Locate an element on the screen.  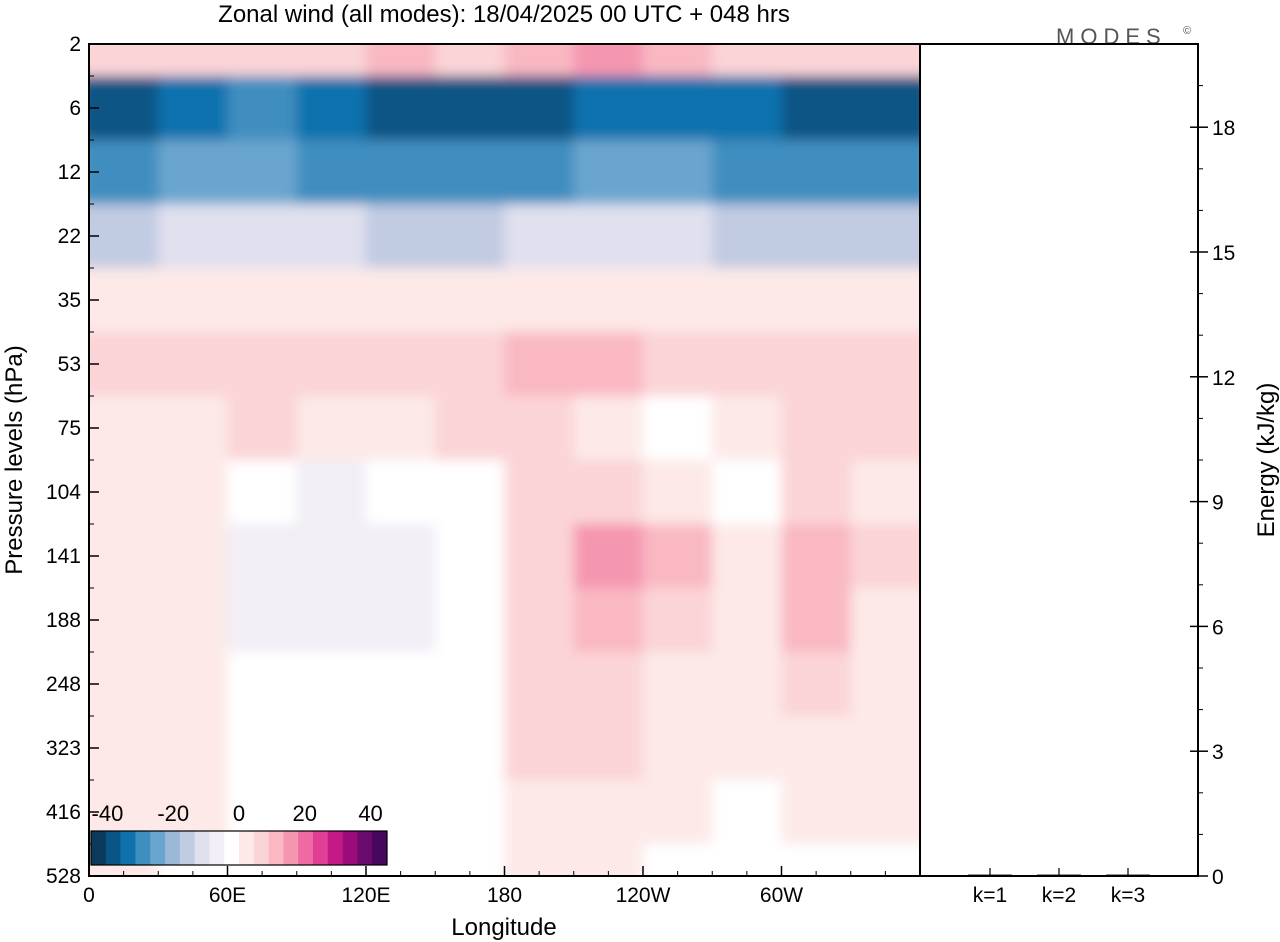
colorbar-tick-label: 20 is located at coordinates (305, 813).